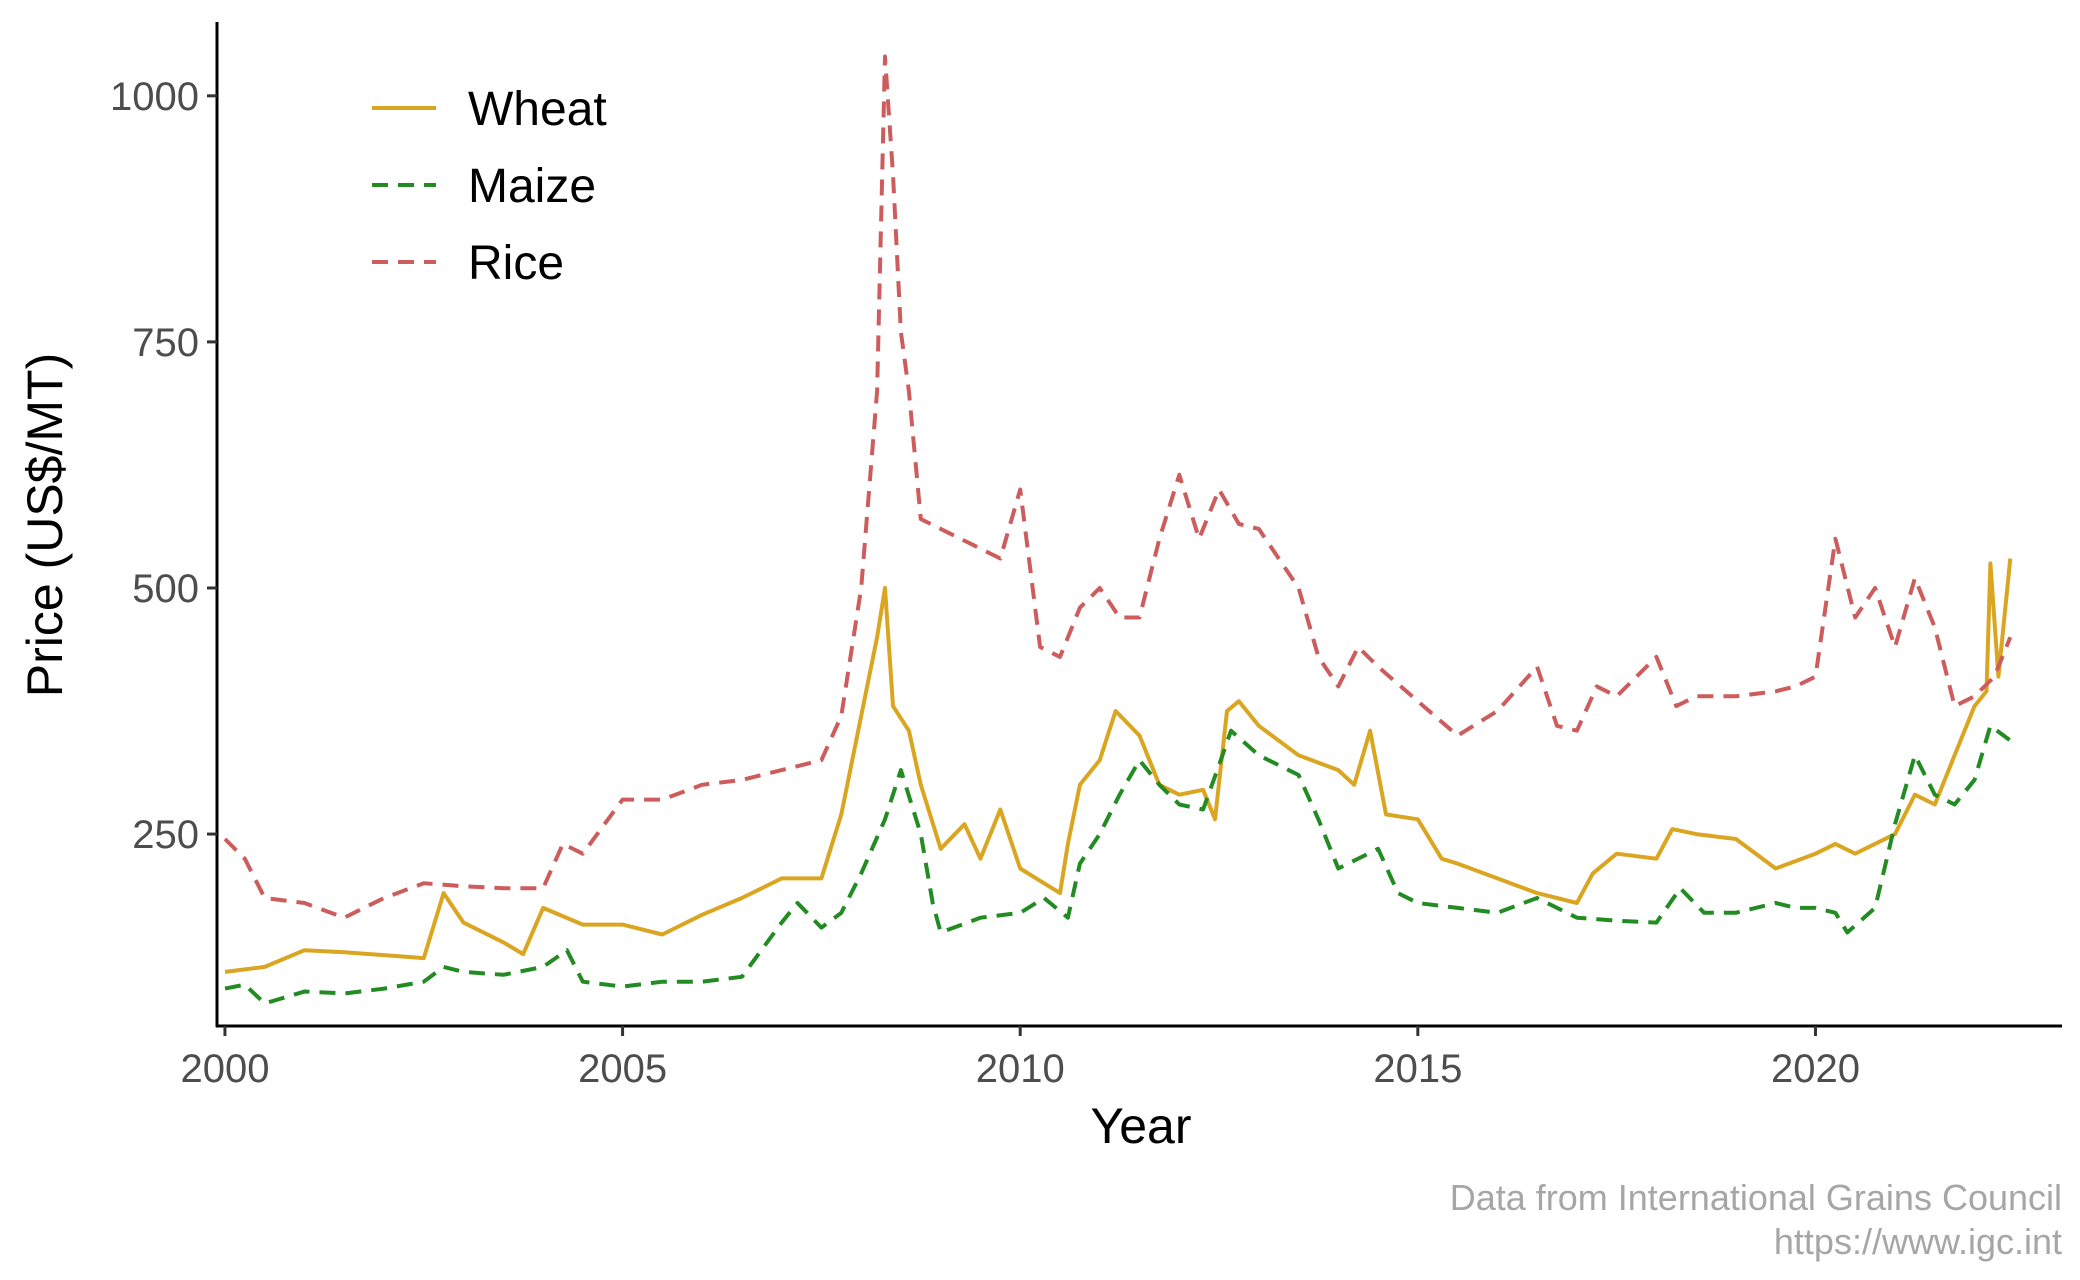 This screenshot has width=2080, height=1280. Describe the element at coordinates (1815, 1069) in the screenshot. I see `x-tick-label: 2020` at that location.